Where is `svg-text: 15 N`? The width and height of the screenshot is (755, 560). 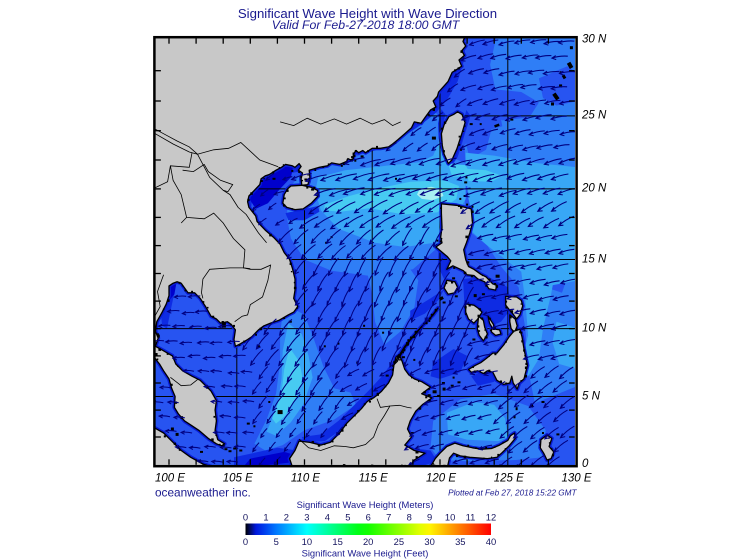
svg-text: 15 N is located at coordinates (594, 259).